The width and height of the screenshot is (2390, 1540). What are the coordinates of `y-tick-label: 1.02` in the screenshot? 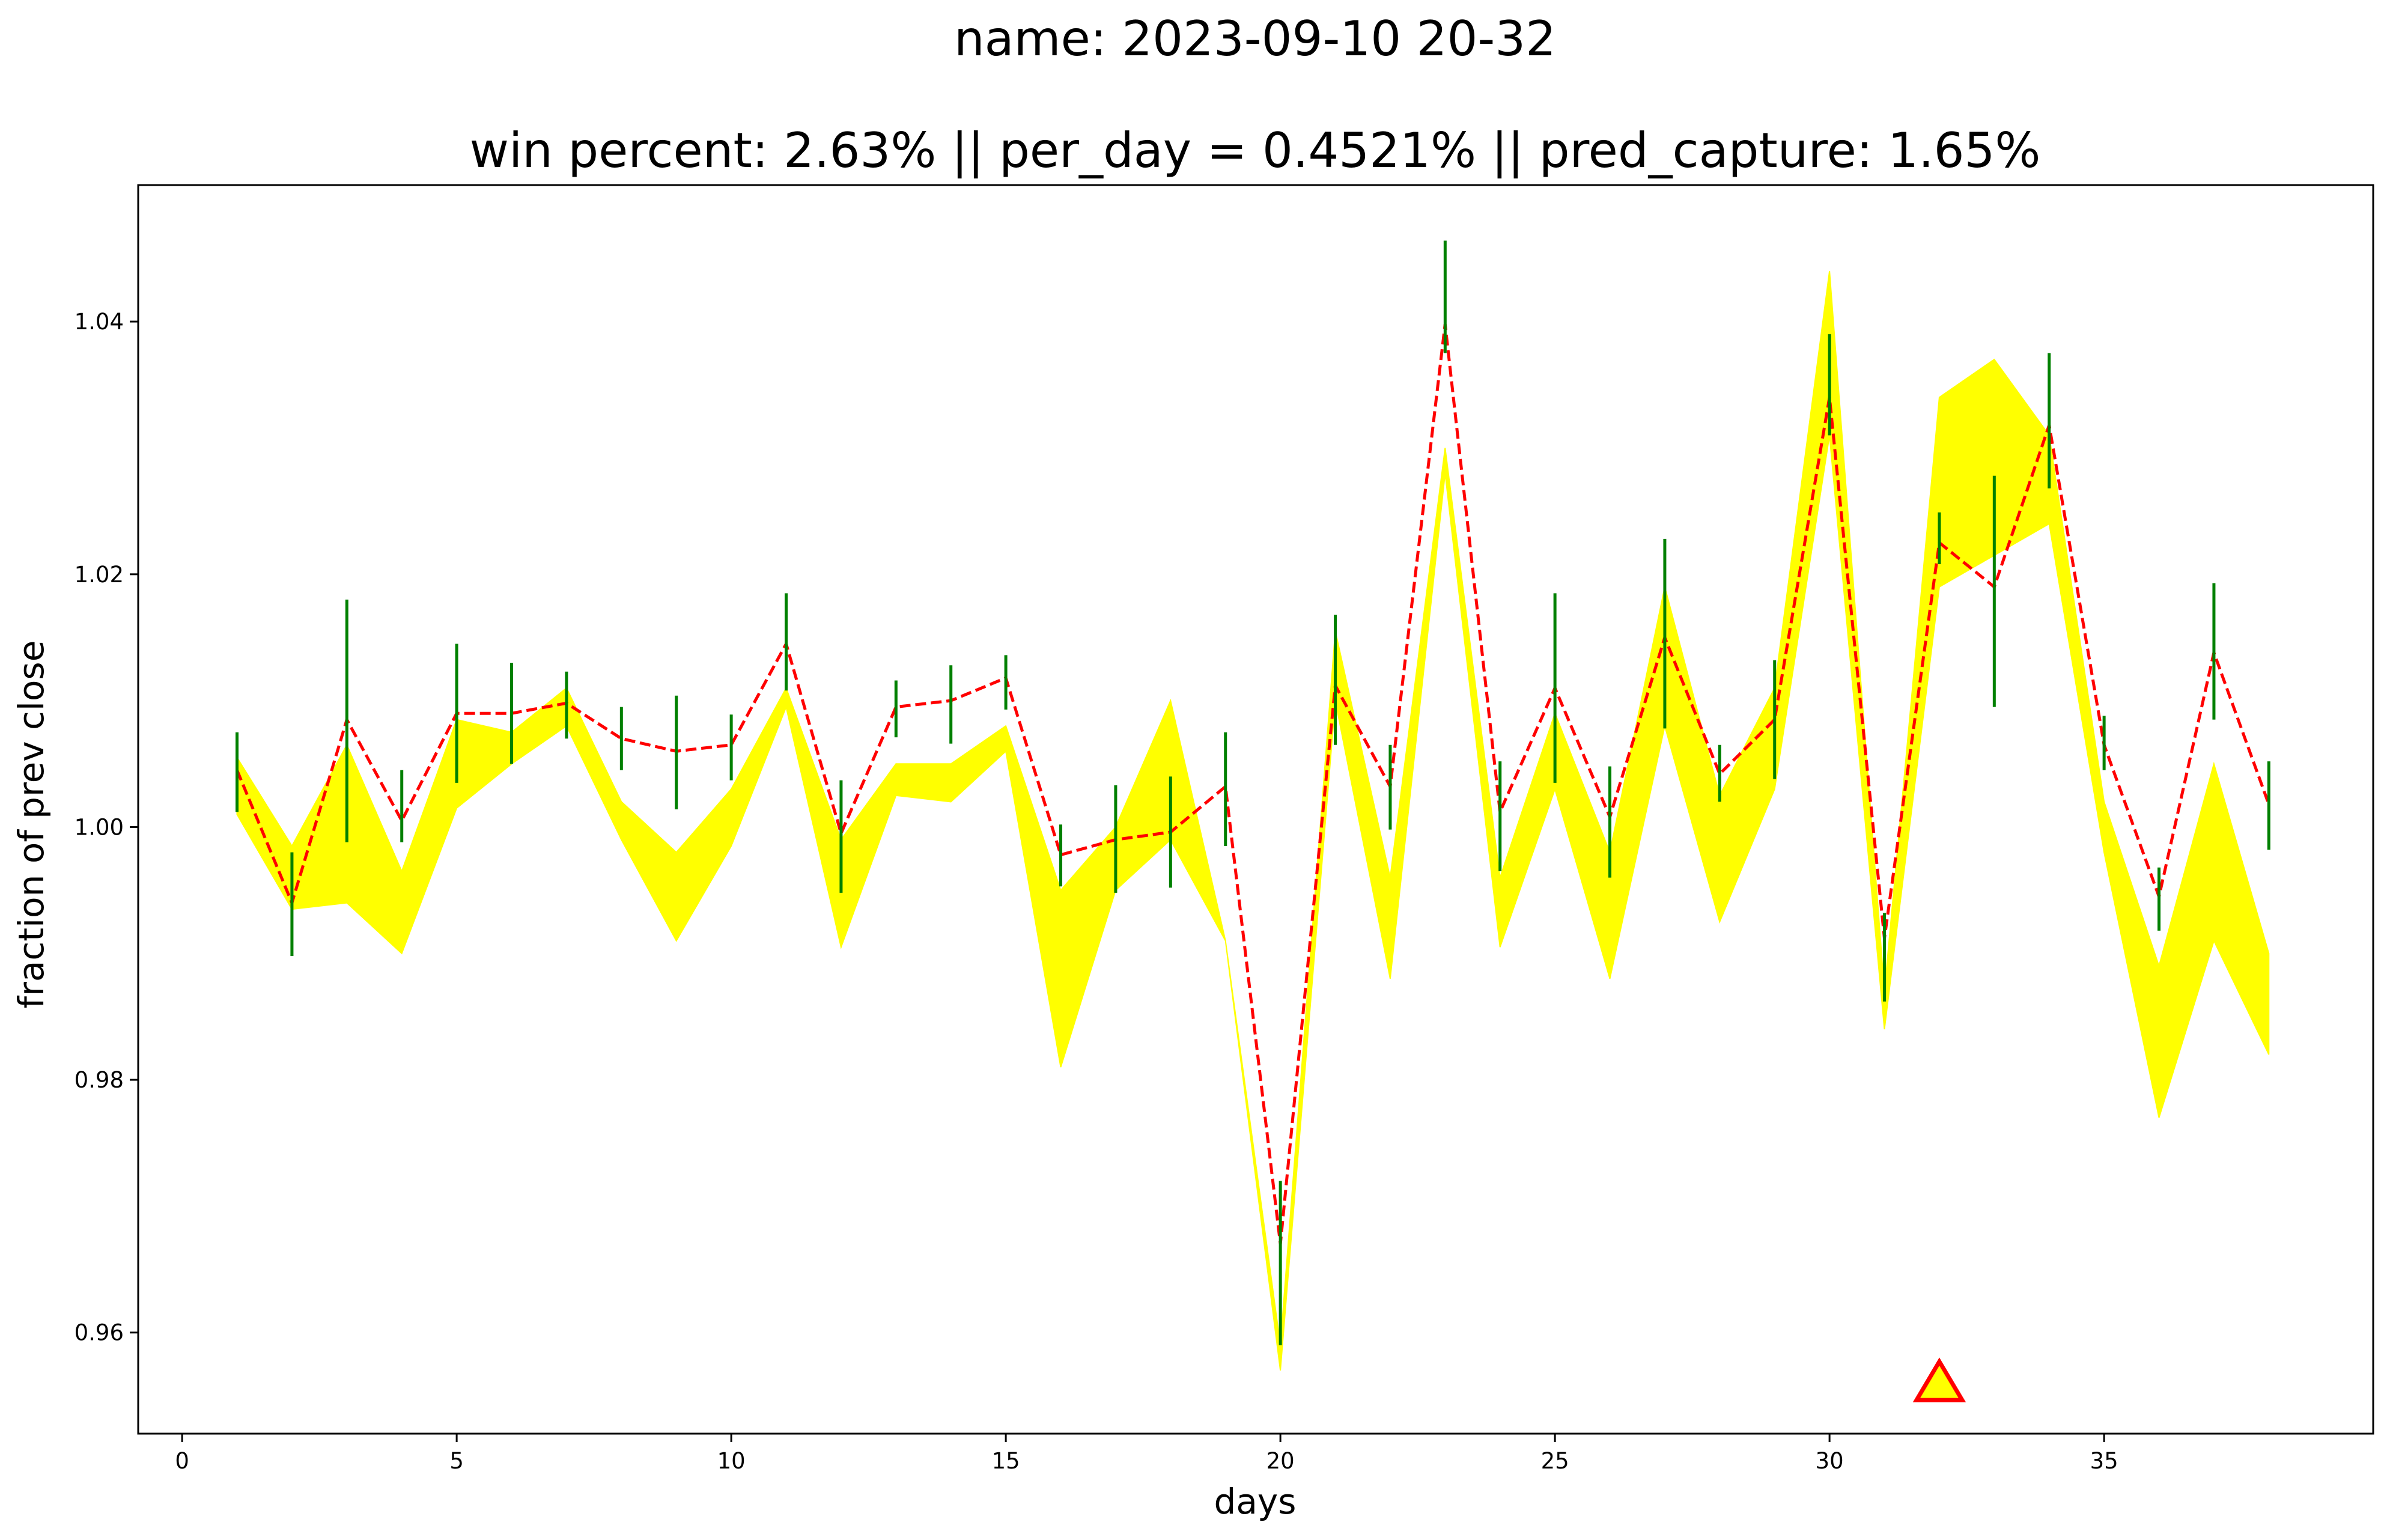 It's located at (99, 575).